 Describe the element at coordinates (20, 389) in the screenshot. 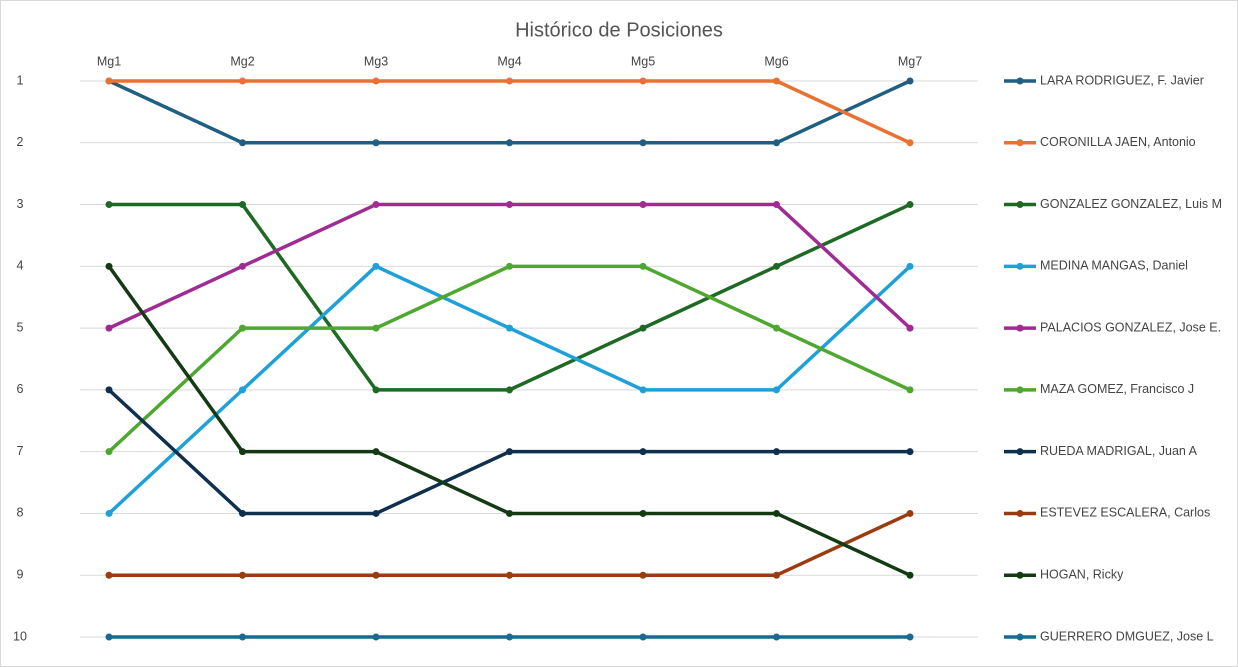

I see `y-tick-label: 6` at that location.